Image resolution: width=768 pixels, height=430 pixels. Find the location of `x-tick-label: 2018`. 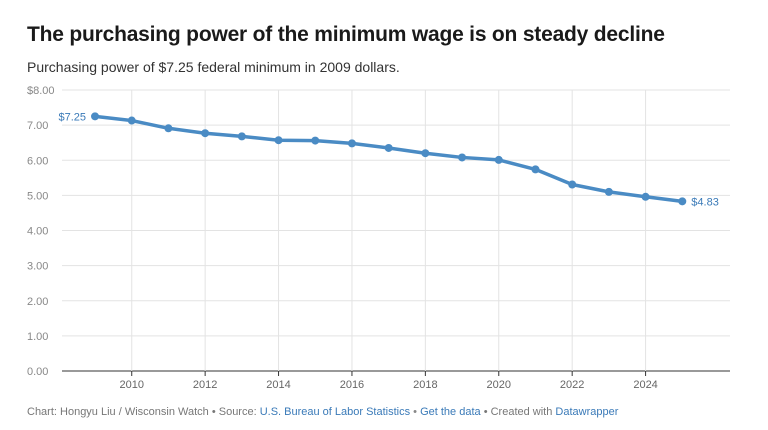

x-tick-label: 2018 is located at coordinates (425, 385).